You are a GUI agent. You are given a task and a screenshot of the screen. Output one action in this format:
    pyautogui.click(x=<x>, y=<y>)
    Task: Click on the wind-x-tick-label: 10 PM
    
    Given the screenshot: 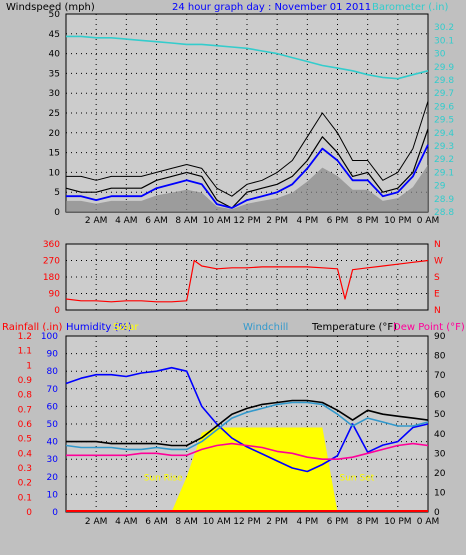 What is the action you would take?
    pyautogui.click(x=398, y=221)
    